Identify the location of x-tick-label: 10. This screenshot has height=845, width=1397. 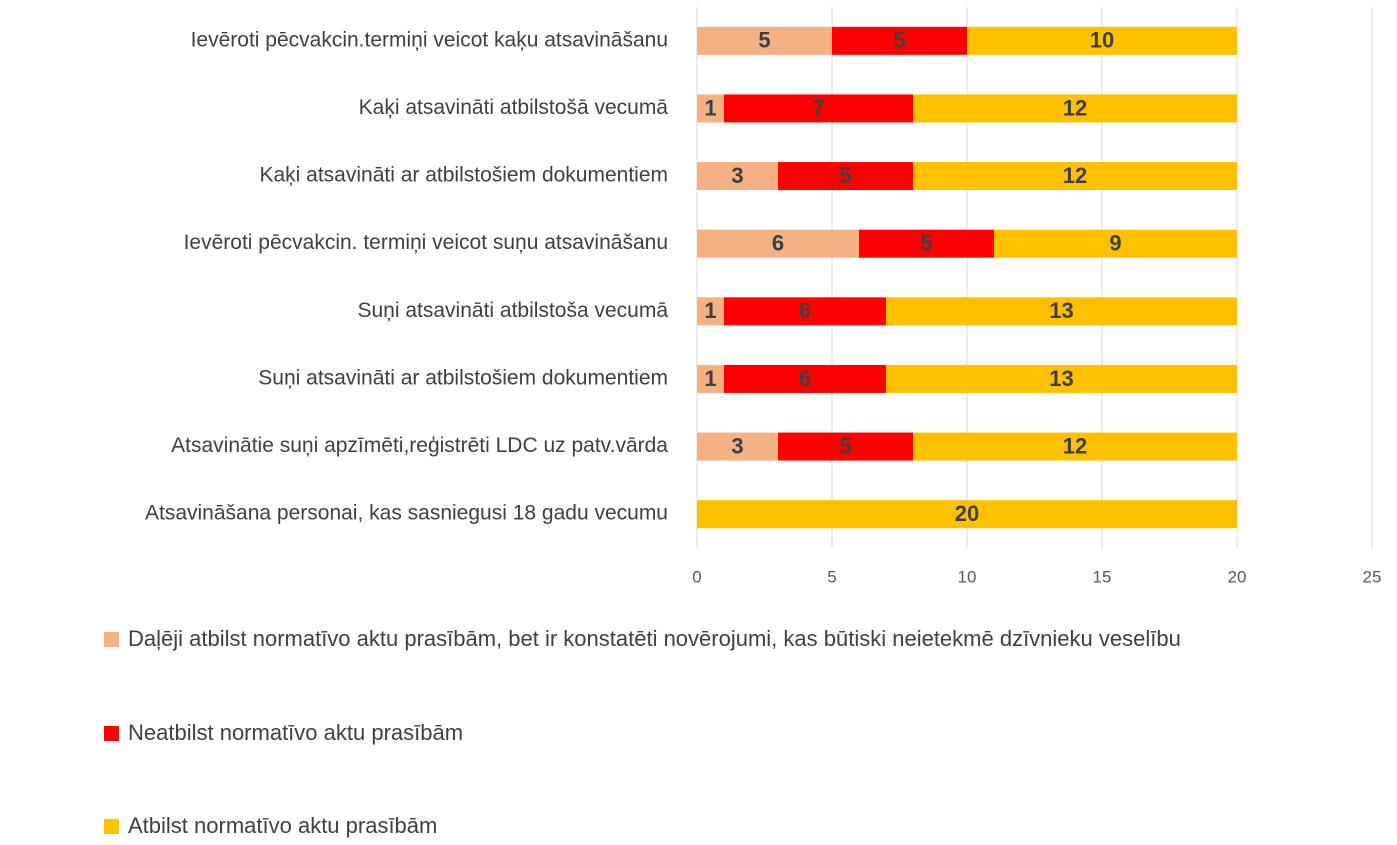
(967, 576).